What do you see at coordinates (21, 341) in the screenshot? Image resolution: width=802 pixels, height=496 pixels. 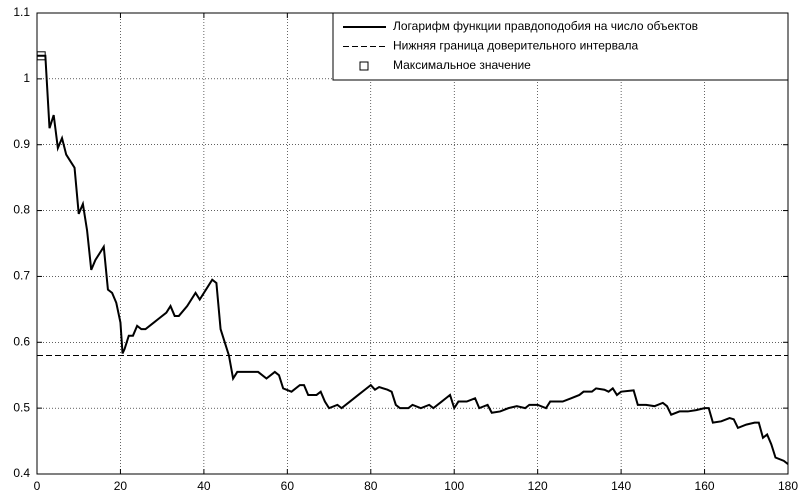 I see `y-tick-label: 0.6` at bounding box center [21, 341].